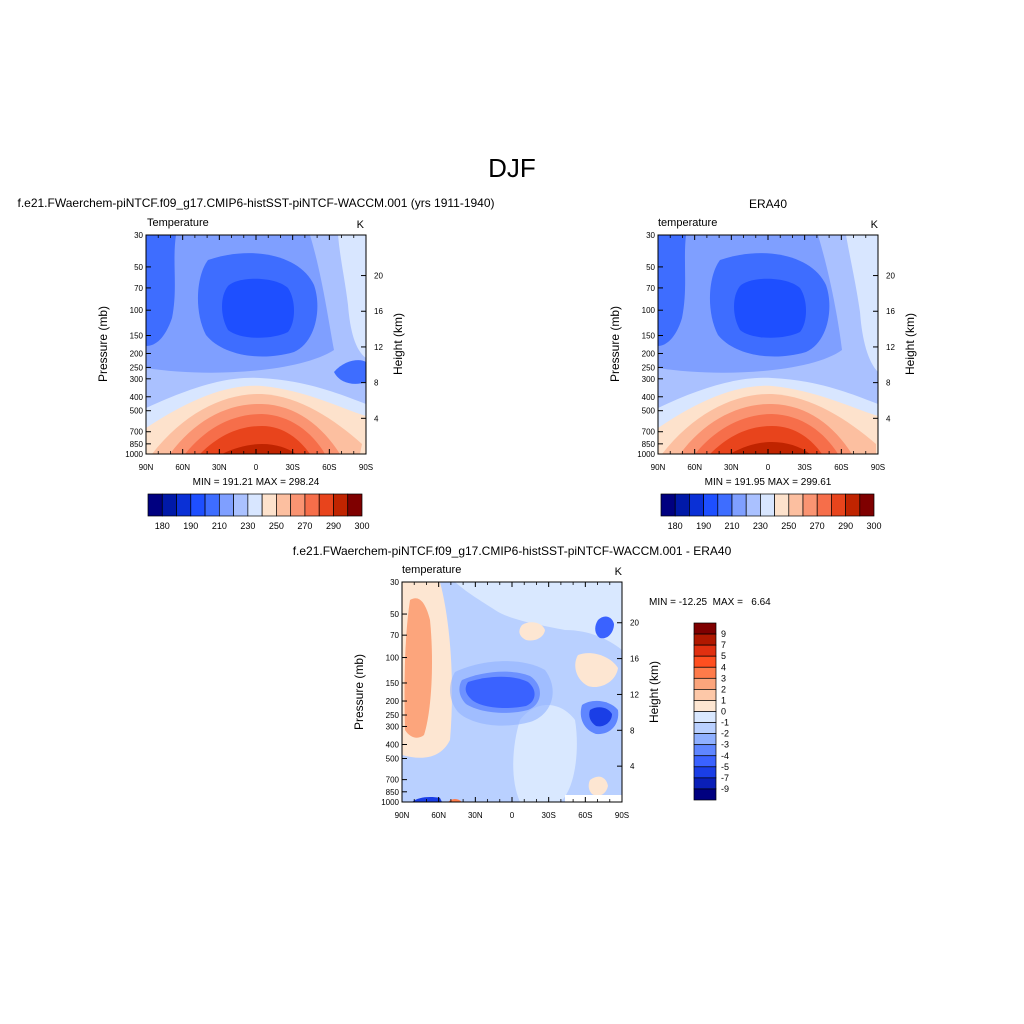 Image resolution: width=1024 pixels, height=1024 pixels. I want to click on y-tick-label: 1000, so click(646, 454).